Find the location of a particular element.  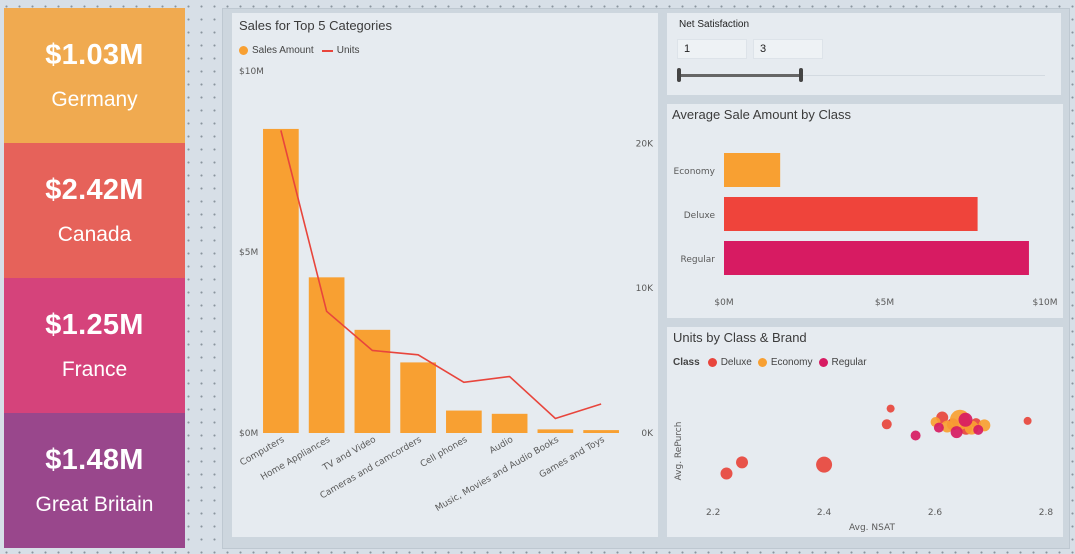

slider-track-selected is located at coordinates (740, 75).